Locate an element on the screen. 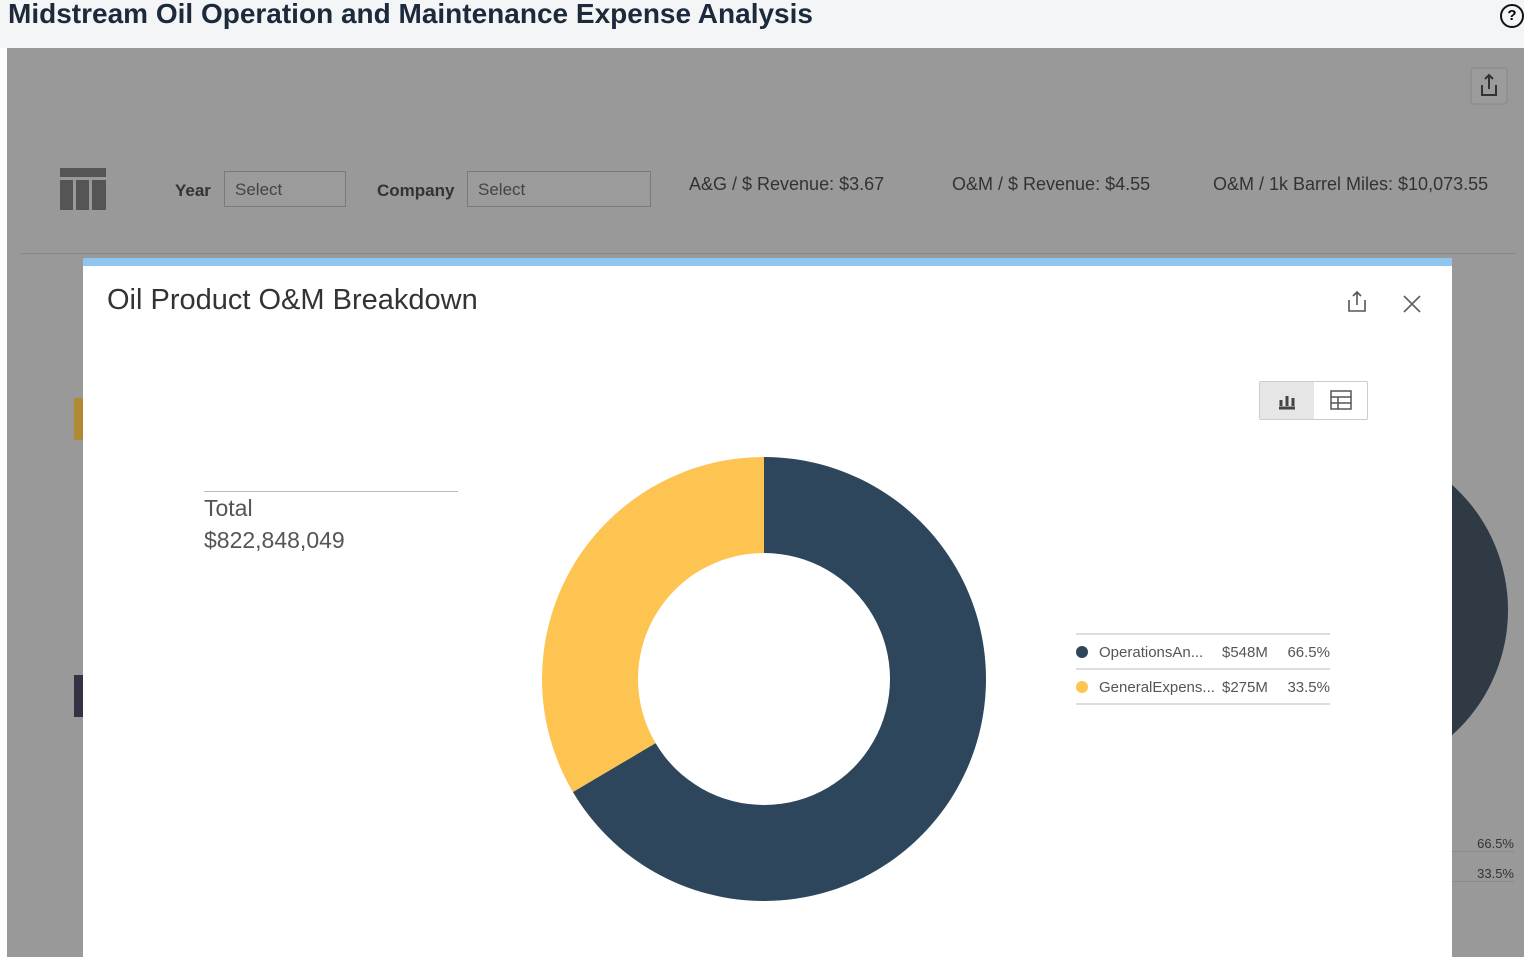 The width and height of the screenshot is (1524, 965). legend-text: 66.5% is located at coordinates (1308, 652).